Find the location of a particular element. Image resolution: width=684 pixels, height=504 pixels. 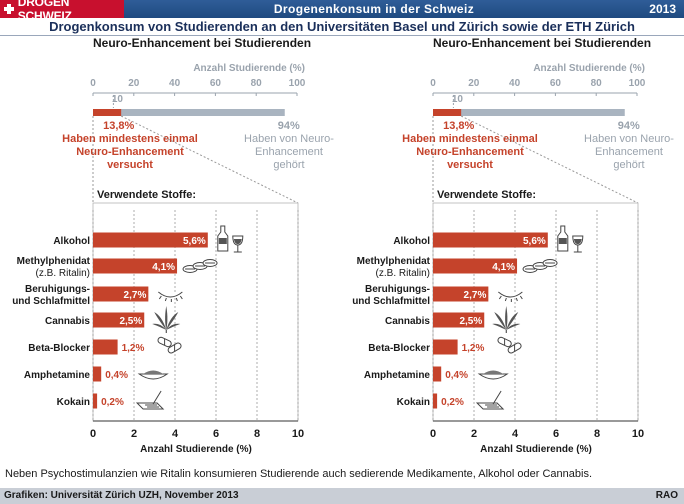

cannabis-leaf-icon is located at coordinates (506, 319).